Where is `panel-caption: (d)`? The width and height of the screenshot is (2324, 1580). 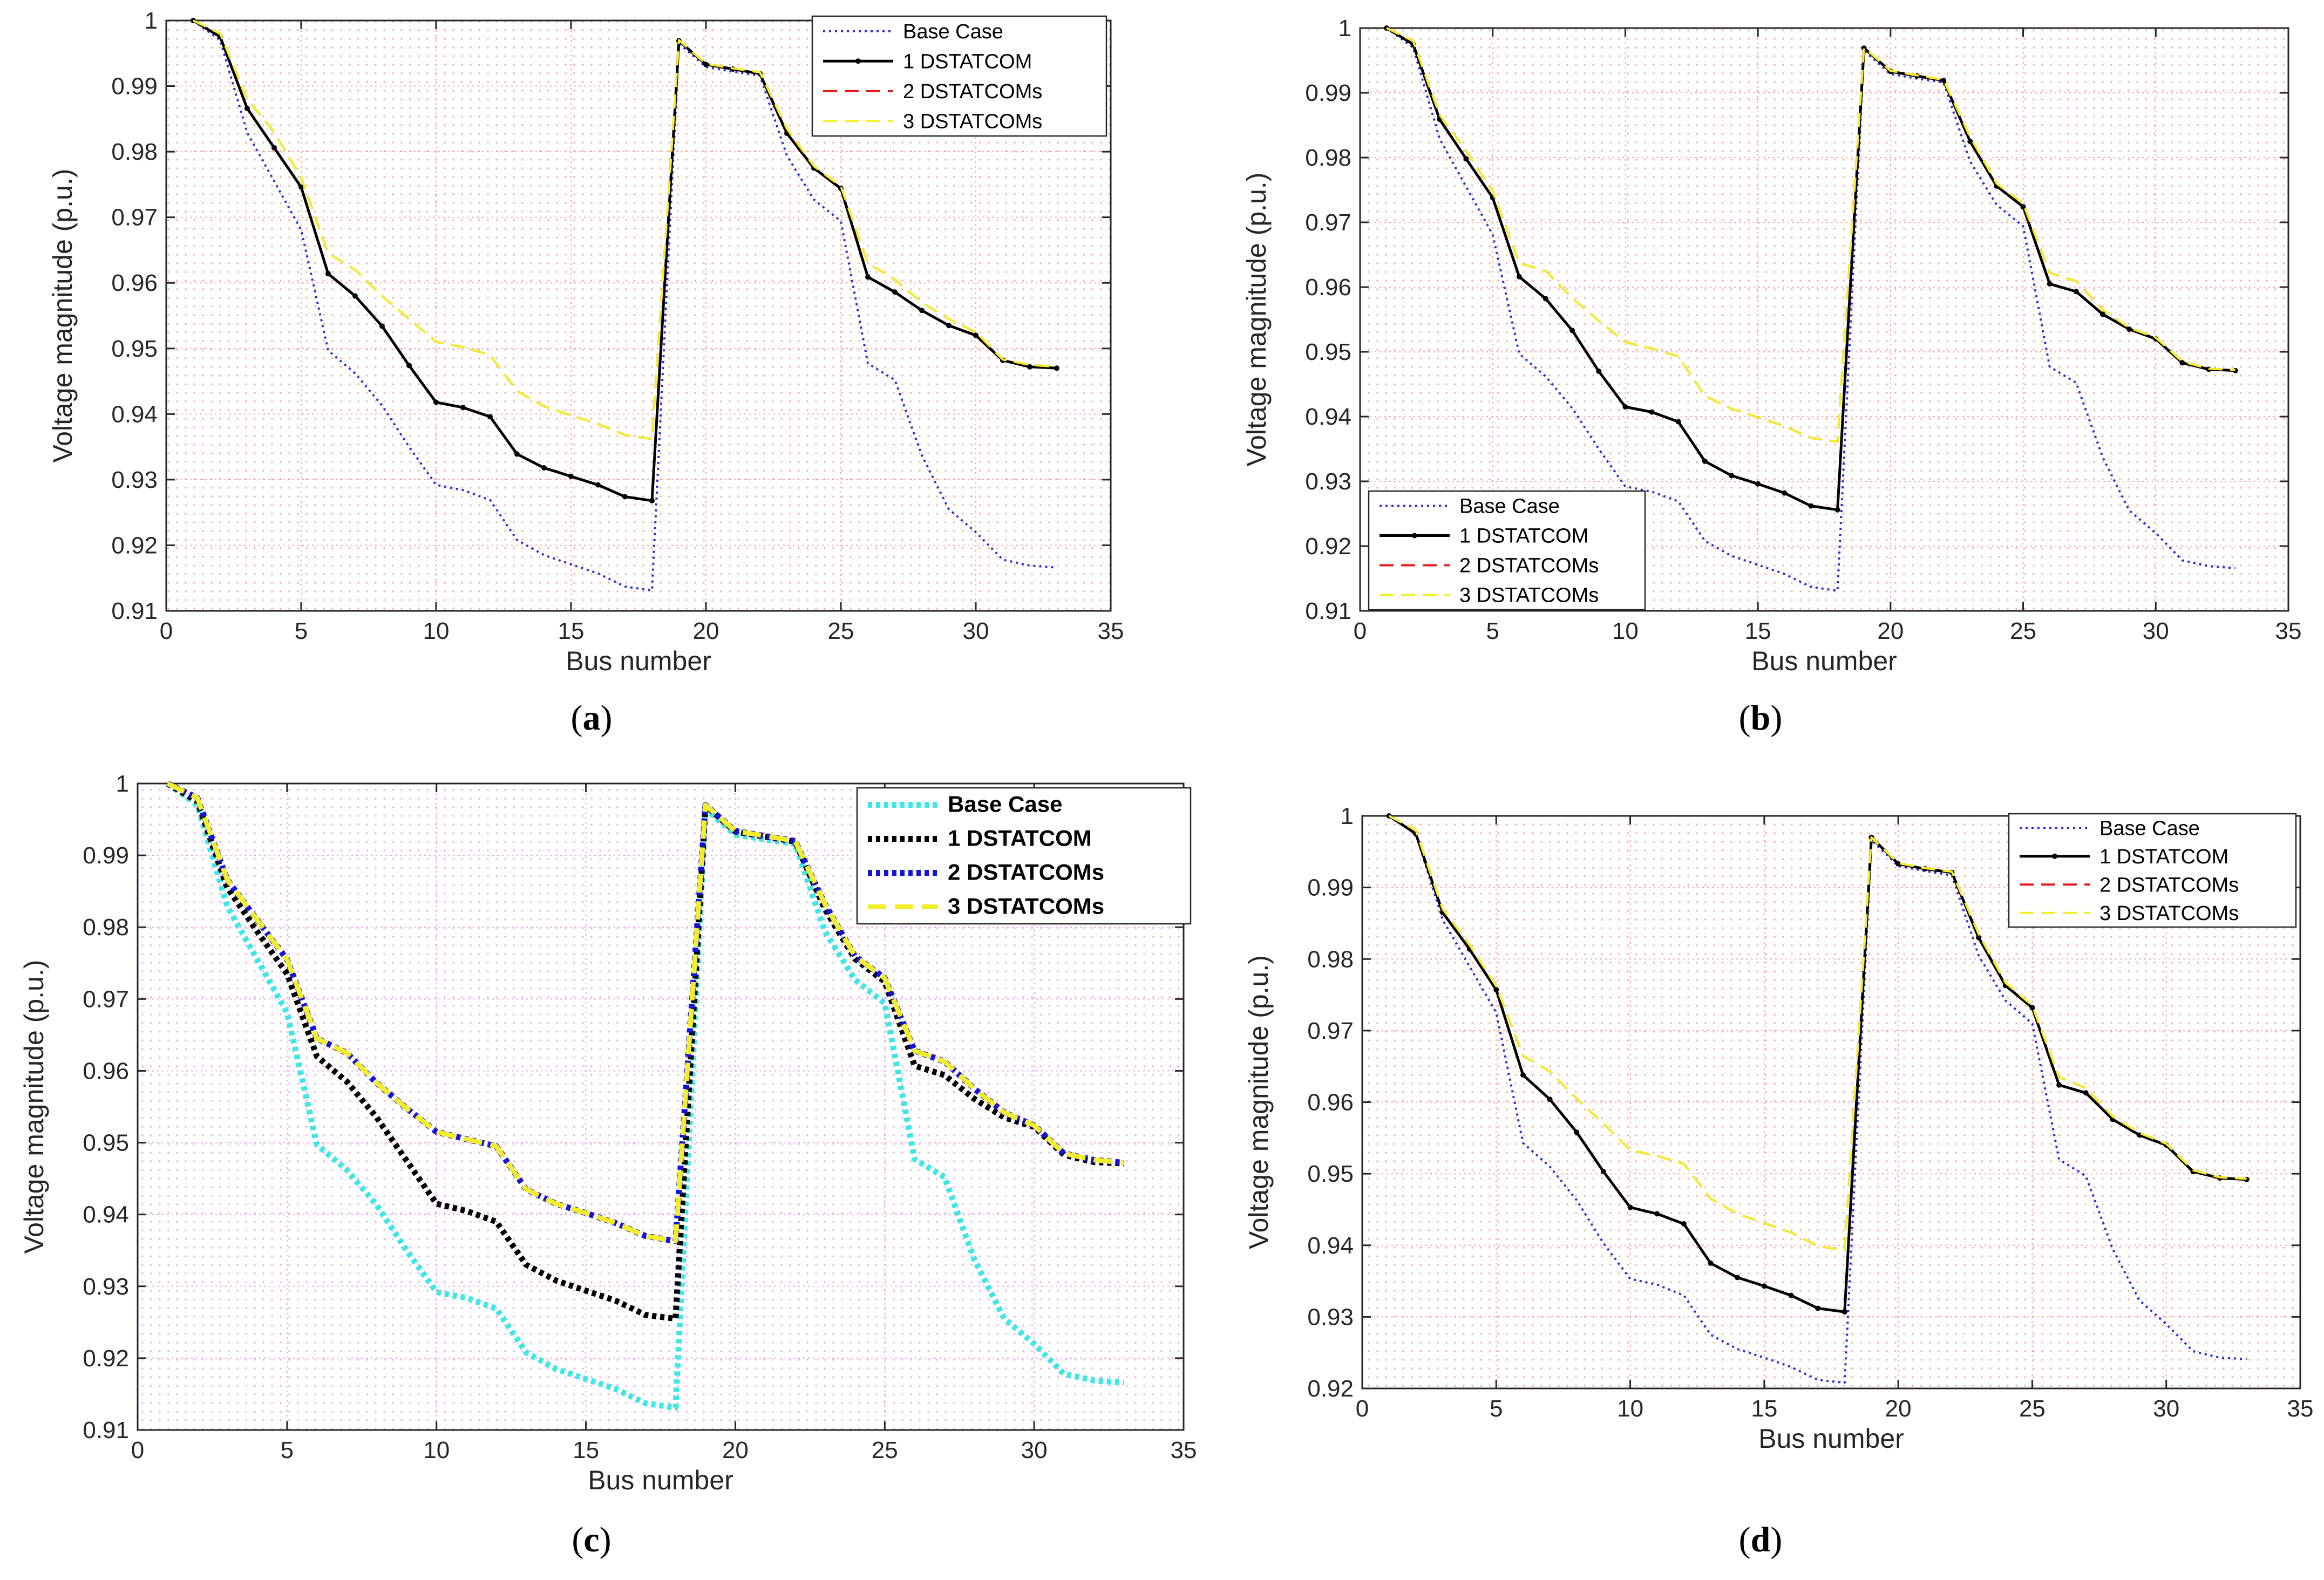
panel-caption: (d) is located at coordinates (1761, 1540).